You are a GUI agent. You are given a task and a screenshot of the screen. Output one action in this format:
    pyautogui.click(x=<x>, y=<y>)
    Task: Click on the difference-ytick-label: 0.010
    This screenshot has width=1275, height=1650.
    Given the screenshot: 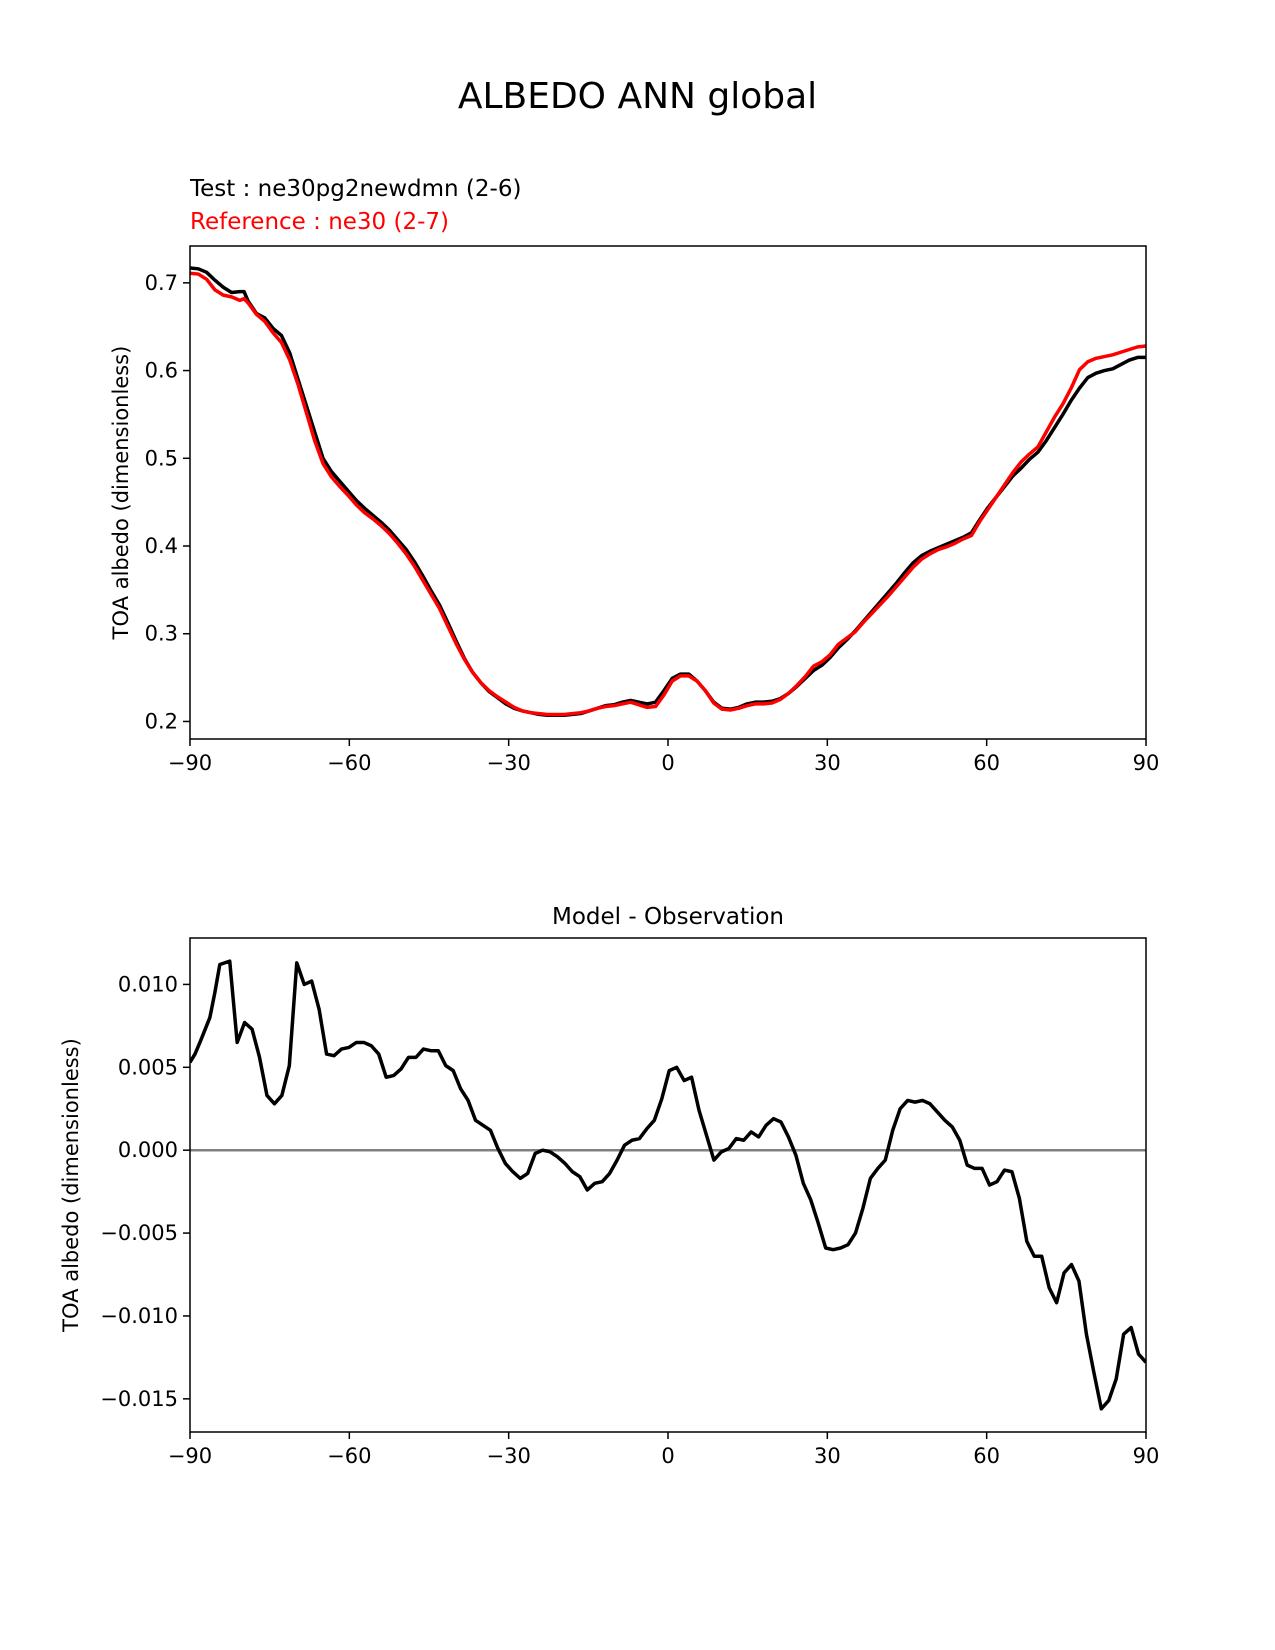 What is the action you would take?
    pyautogui.click(x=148, y=984)
    